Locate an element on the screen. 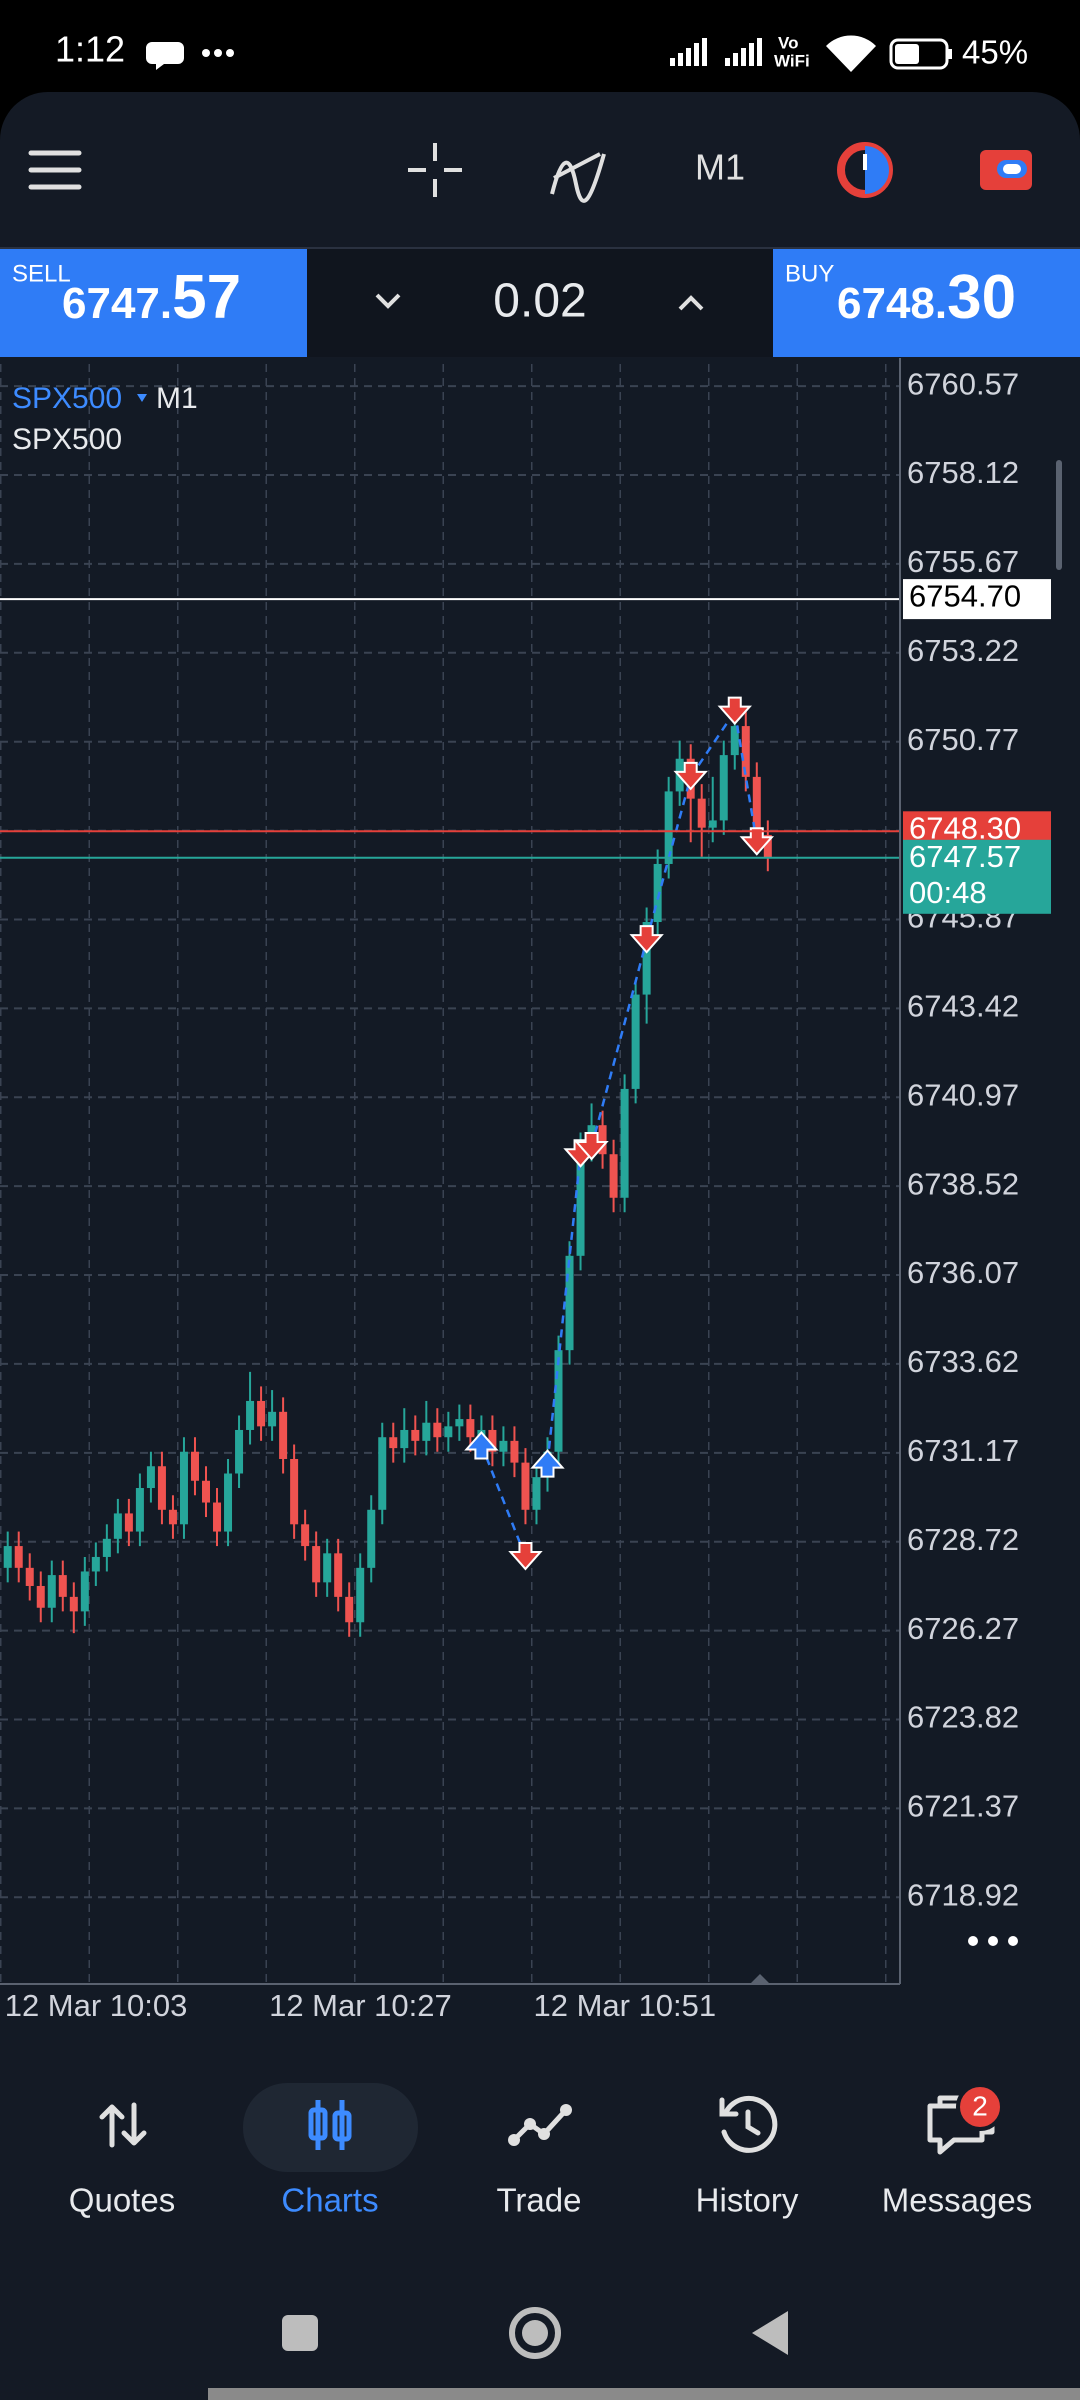  history-icon is located at coordinates (748, 2124).